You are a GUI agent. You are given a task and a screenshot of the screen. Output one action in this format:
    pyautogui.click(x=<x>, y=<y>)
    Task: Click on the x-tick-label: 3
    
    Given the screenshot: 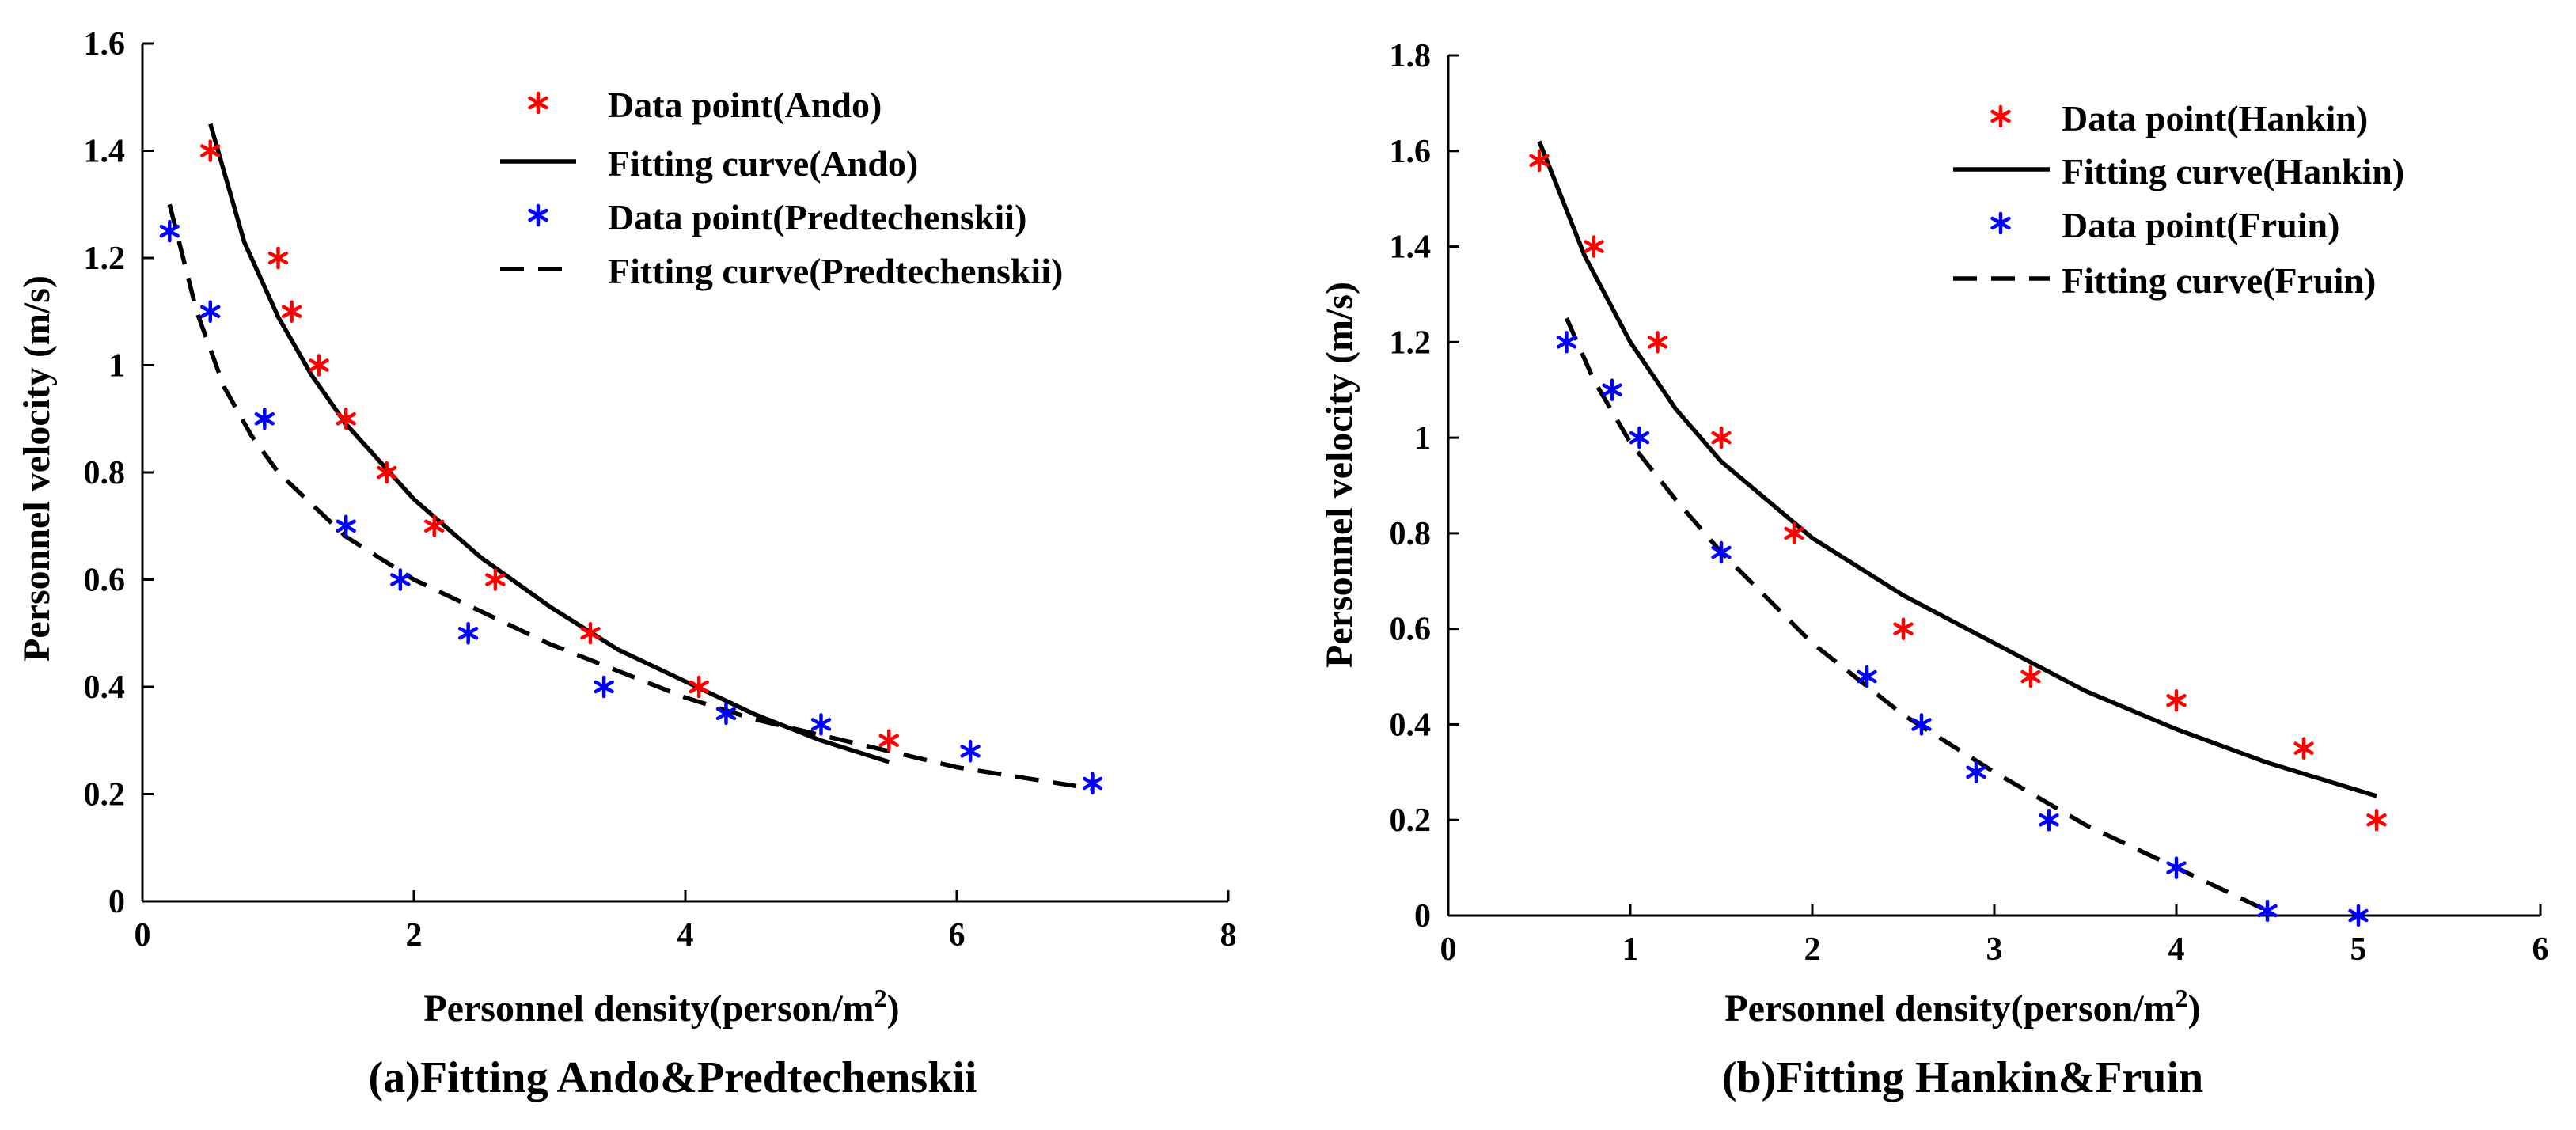 What is the action you would take?
    pyautogui.click(x=1994, y=949)
    